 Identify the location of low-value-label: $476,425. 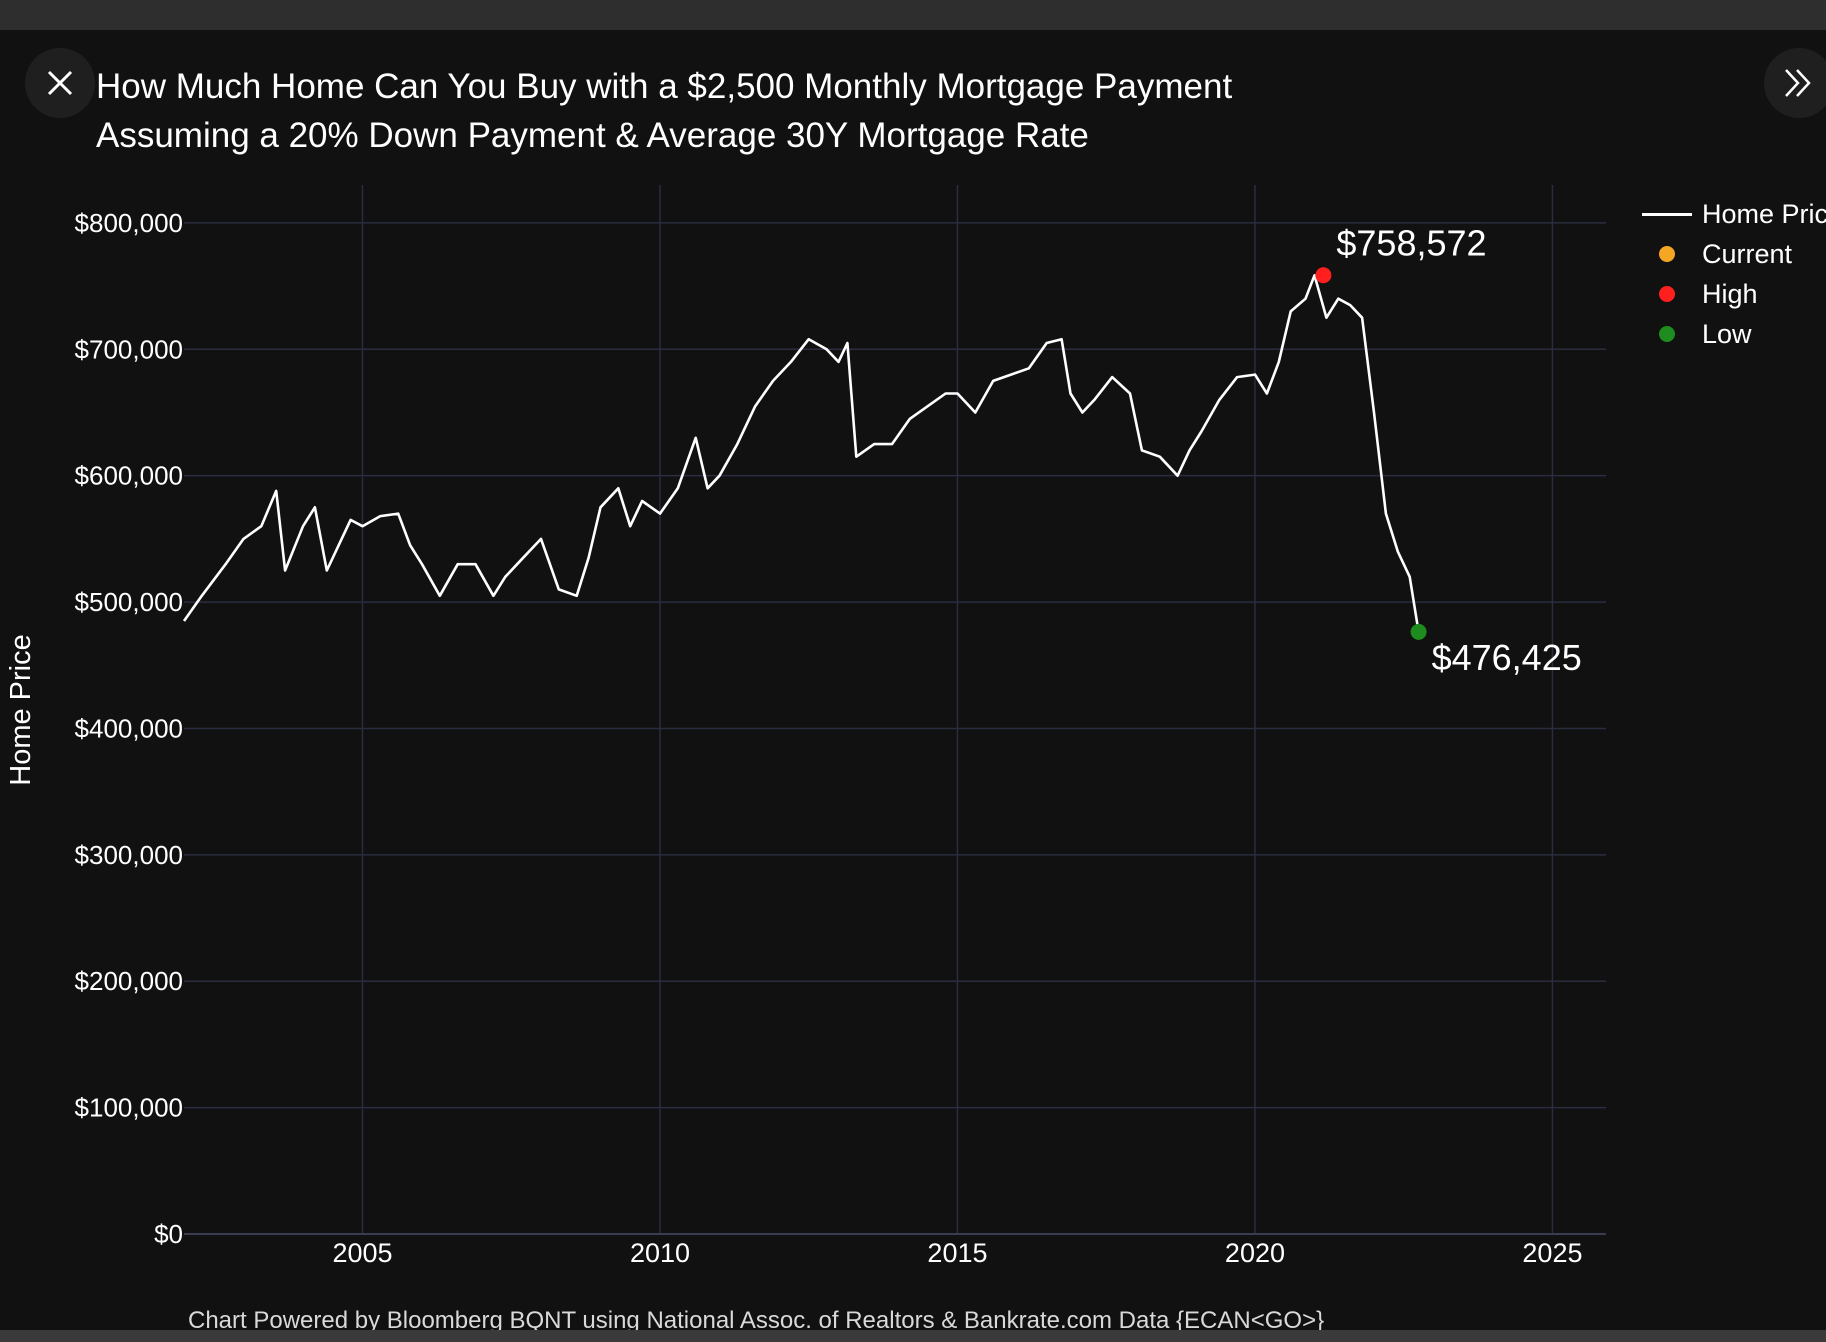
(1507, 657).